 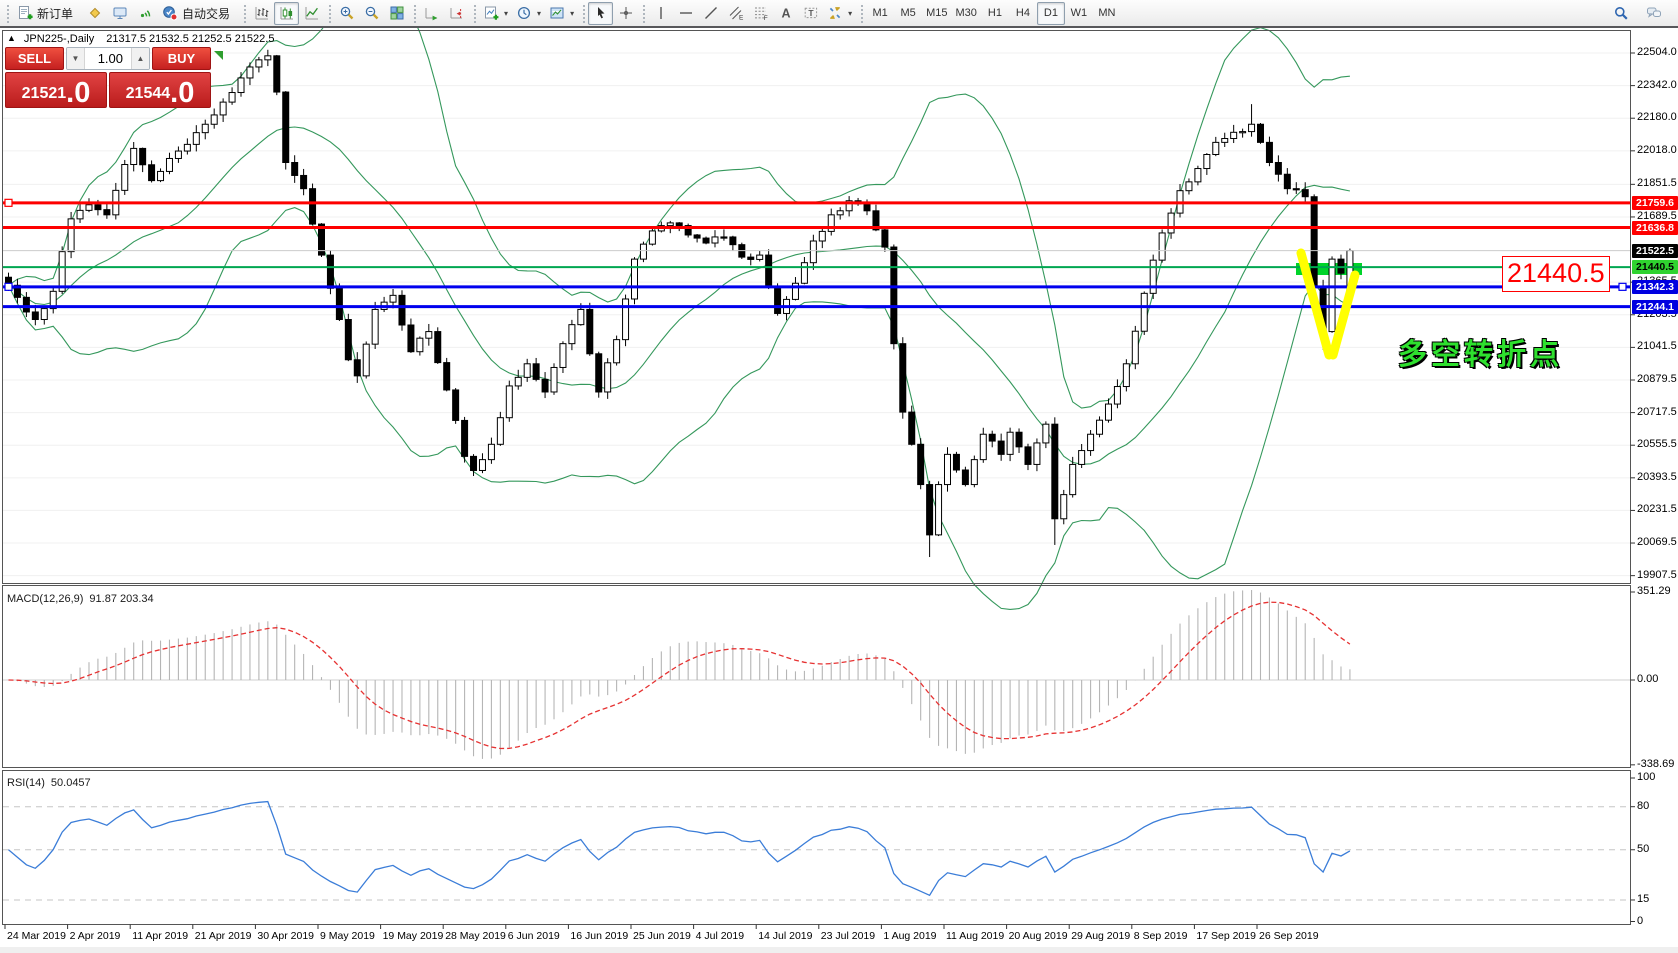 I want to click on candles-chart-button, so click(x=287, y=13).